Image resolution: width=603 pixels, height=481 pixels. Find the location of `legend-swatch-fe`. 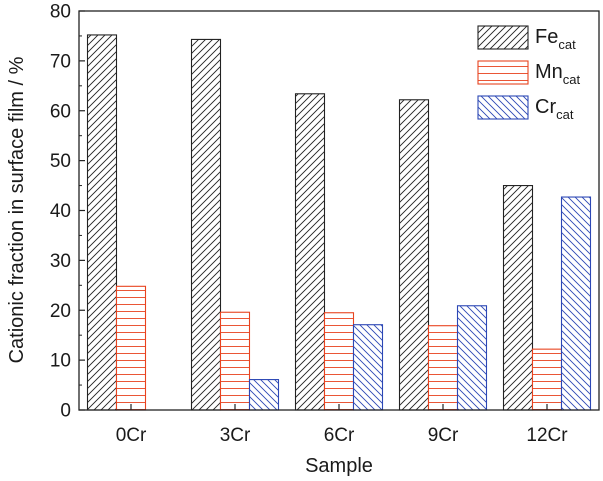

legend-swatch-fe is located at coordinates (503, 37).